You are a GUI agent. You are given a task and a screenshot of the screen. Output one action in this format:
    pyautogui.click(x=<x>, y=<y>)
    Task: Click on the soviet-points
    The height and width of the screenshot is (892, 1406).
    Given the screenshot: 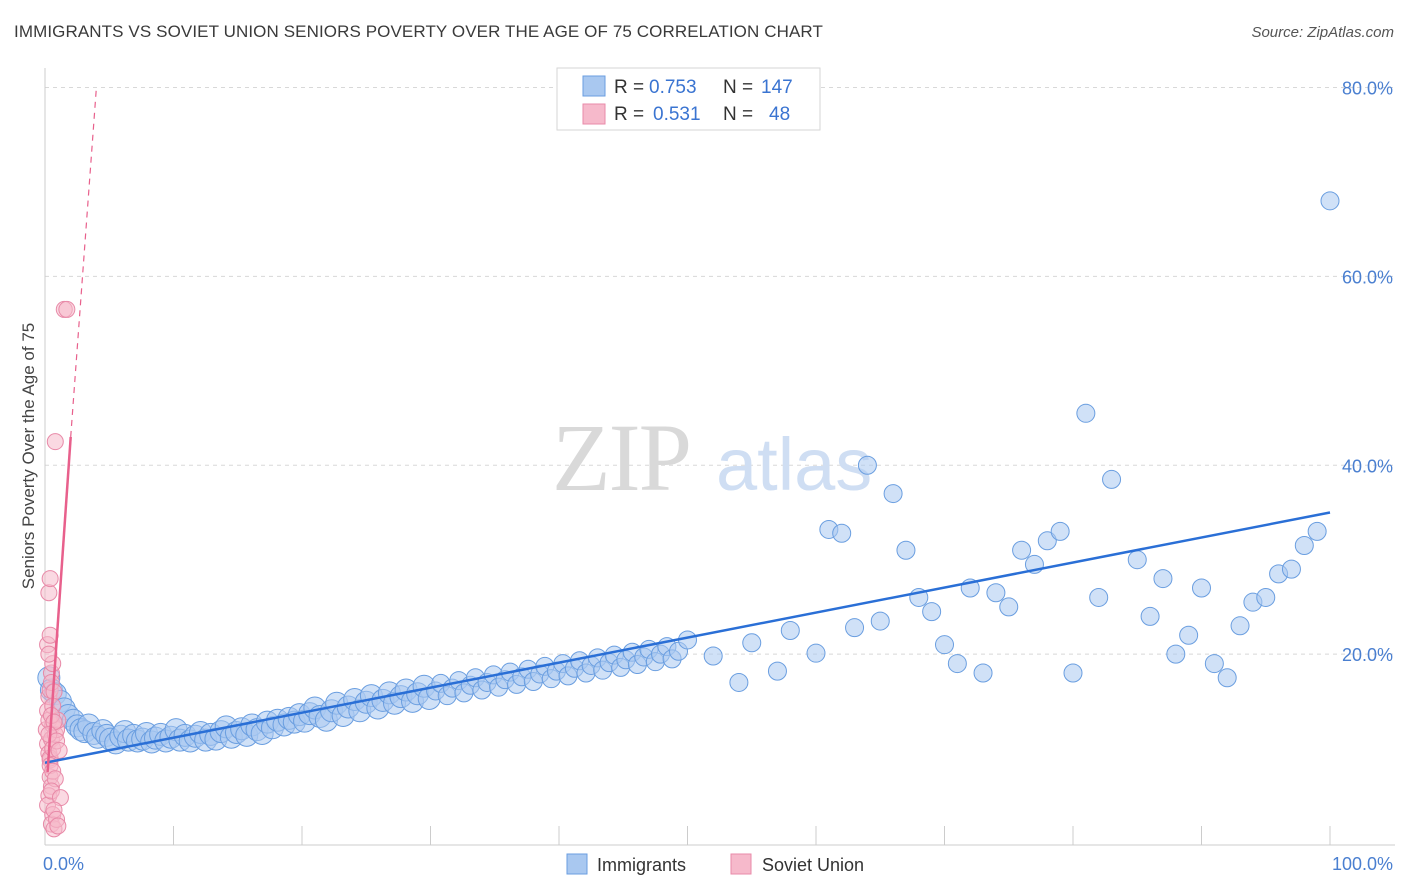 What is the action you would take?
    pyautogui.click(x=56, y=569)
    